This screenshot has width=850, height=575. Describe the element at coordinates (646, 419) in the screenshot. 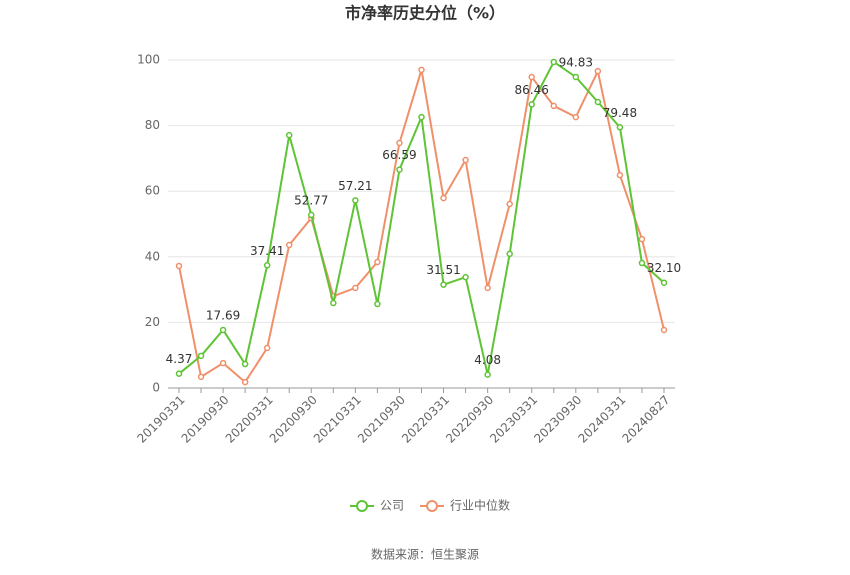

I see `x-tick-label: 20240827` at that location.